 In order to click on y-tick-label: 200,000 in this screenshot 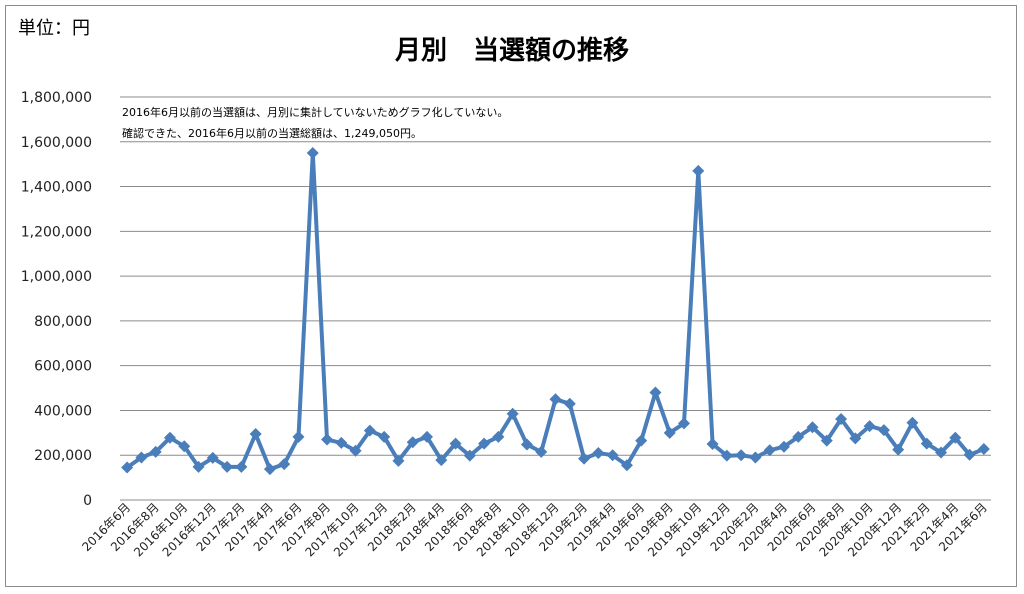, I will do `click(63, 456)`.